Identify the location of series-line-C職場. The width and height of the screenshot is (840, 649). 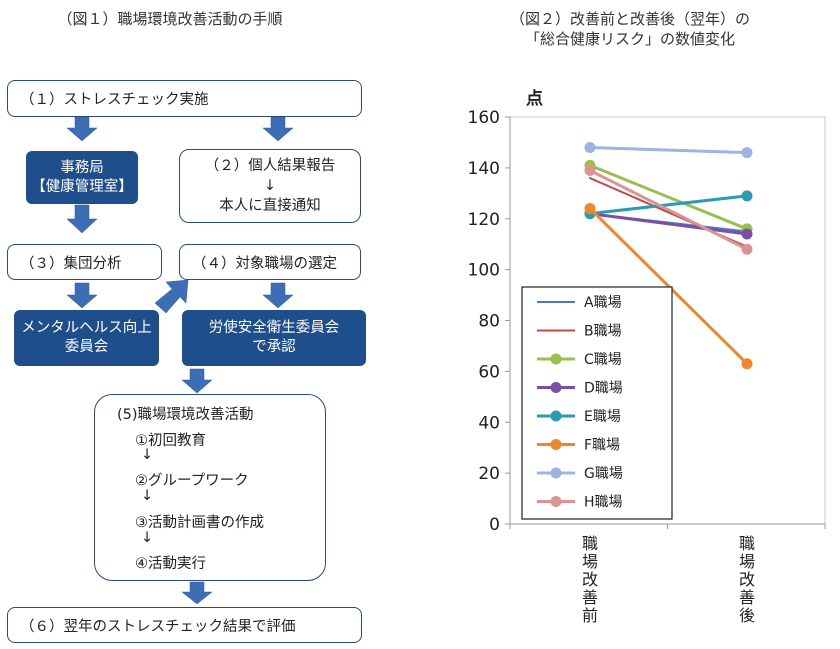
(668, 197).